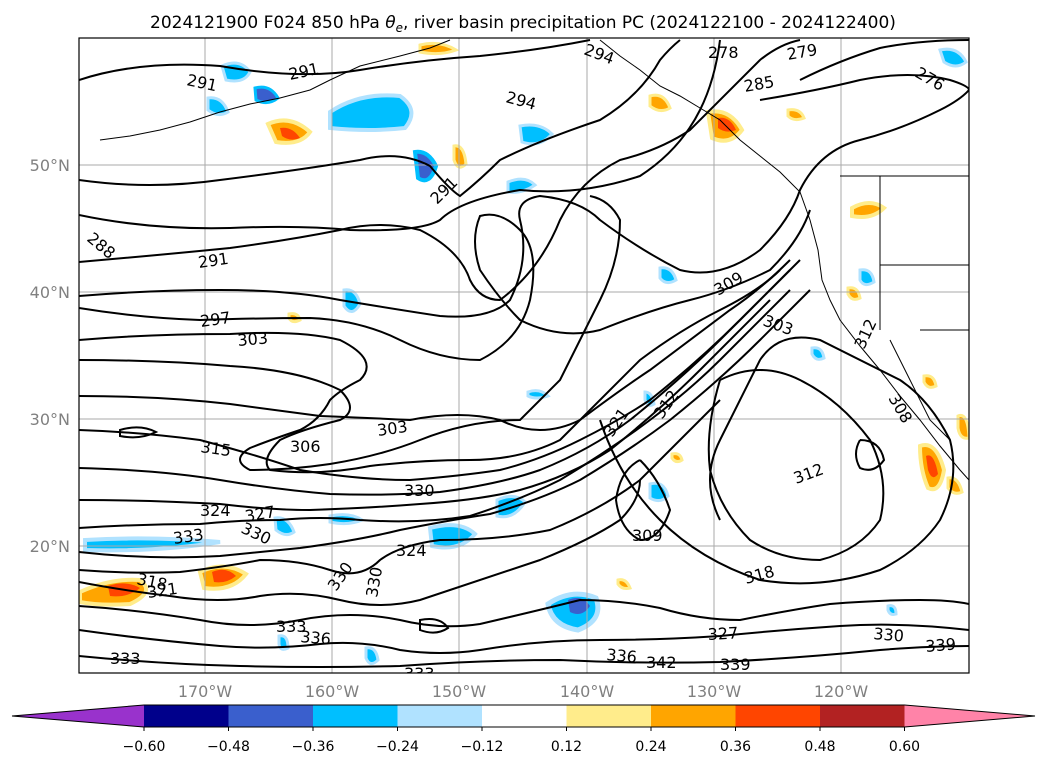 This screenshot has width=1047, height=767. I want to click on colorbar-tick-label: −0.12, so click(482, 747).